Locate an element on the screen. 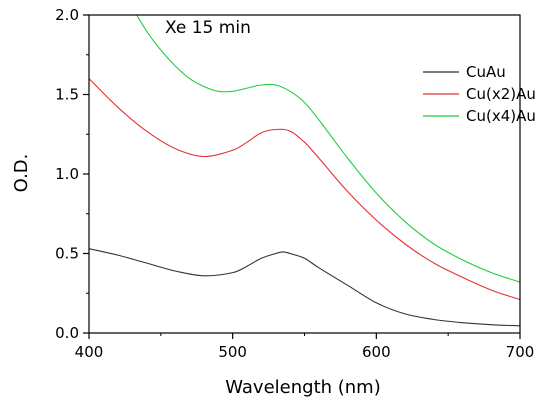 The width and height of the screenshot is (550, 406). y-tick-label: 2.0 is located at coordinates (67, 15).